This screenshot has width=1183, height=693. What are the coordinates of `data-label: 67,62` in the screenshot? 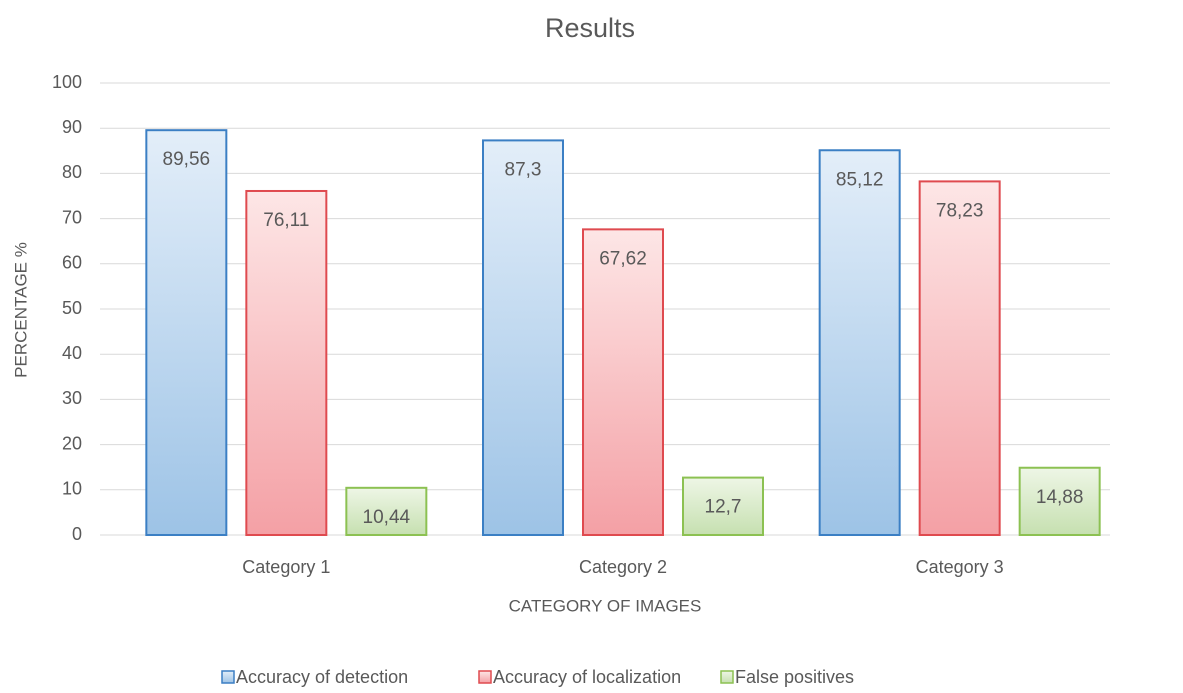 It's located at (623, 258).